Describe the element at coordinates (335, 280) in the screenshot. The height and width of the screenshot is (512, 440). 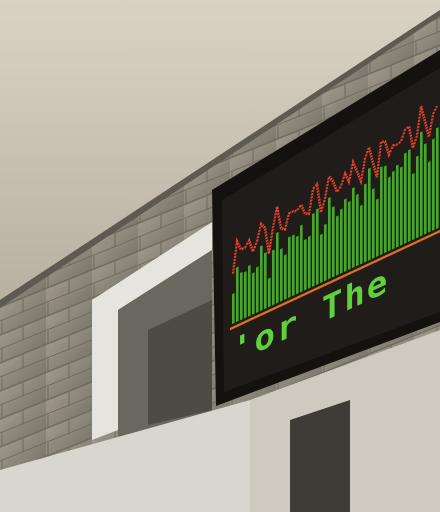
I see `orange-line` at that location.